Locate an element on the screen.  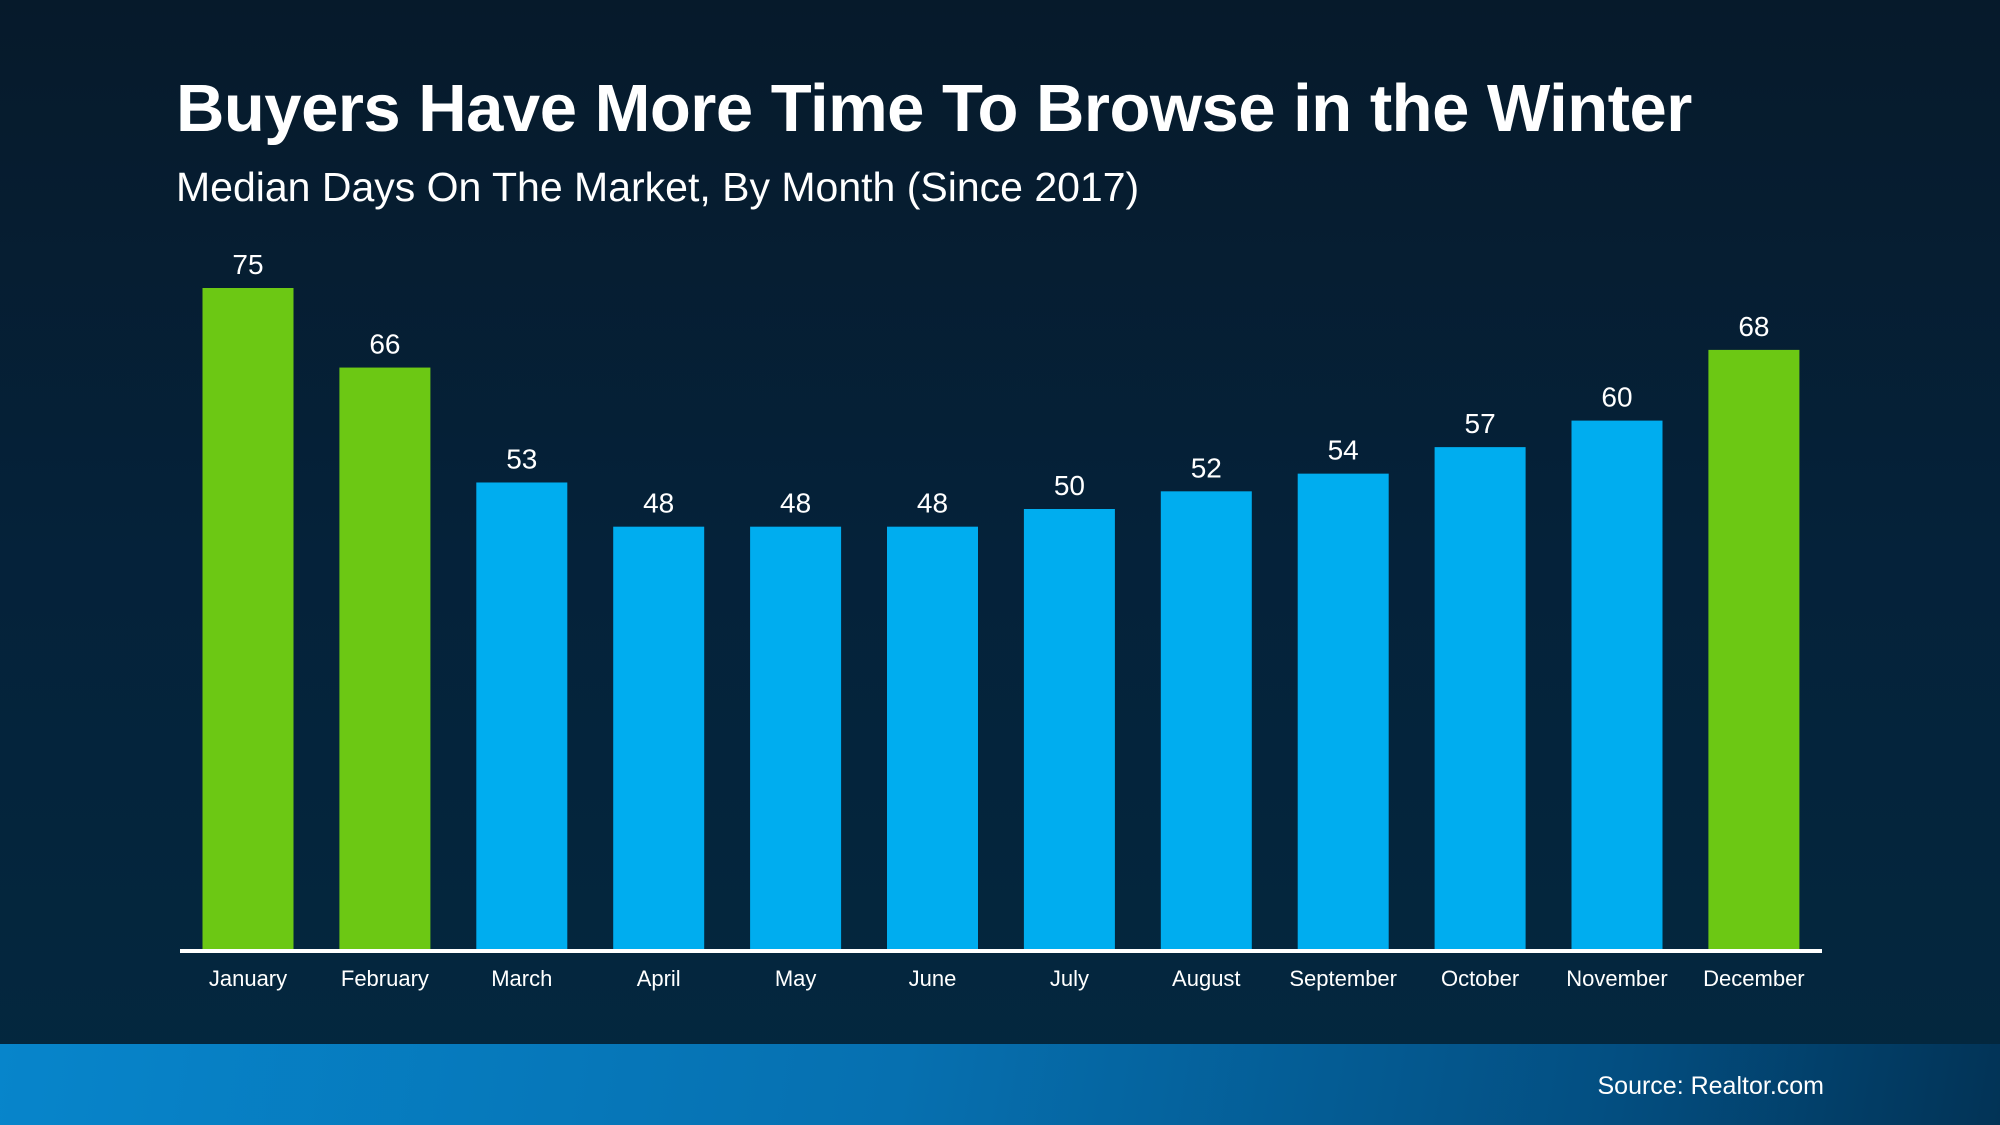
data-label: 57 is located at coordinates (1480, 423).